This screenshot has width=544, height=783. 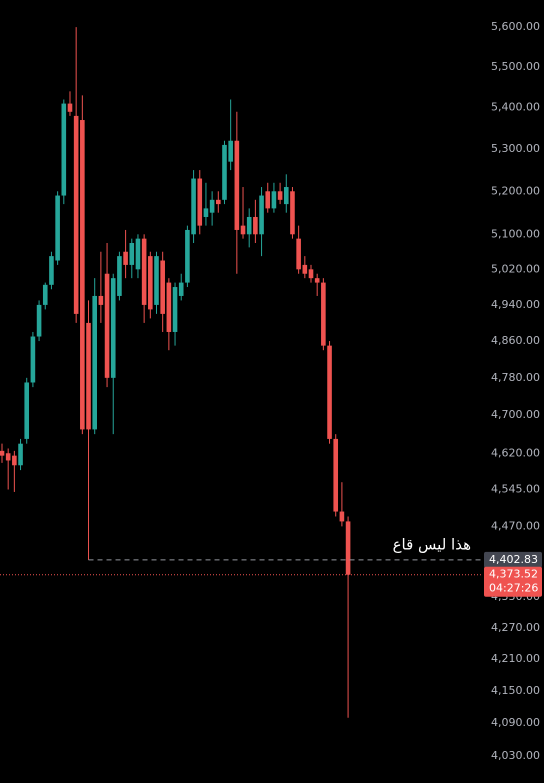 I want to click on y-tick-label: 4,090.00, so click(x=515, y=722).